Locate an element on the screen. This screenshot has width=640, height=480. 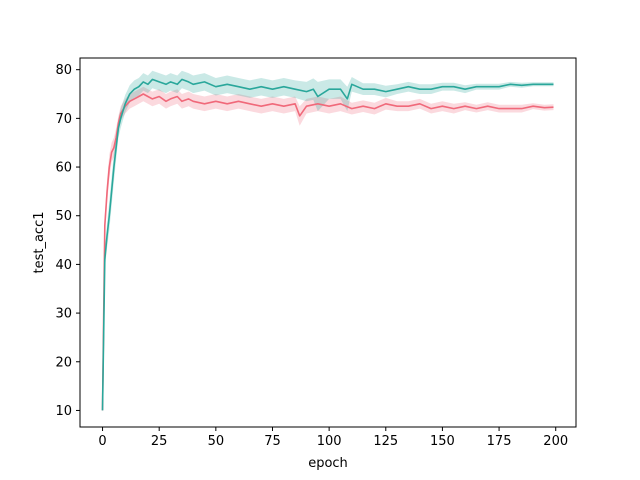
y-tick-label: 10 is located at coordinates (63, 411).